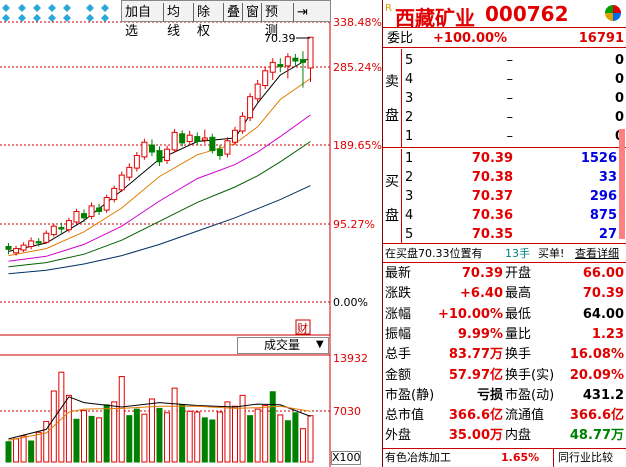  Describe the element at coordinates (159, 204) in the screenshot. I see `ma30-line` at that location.